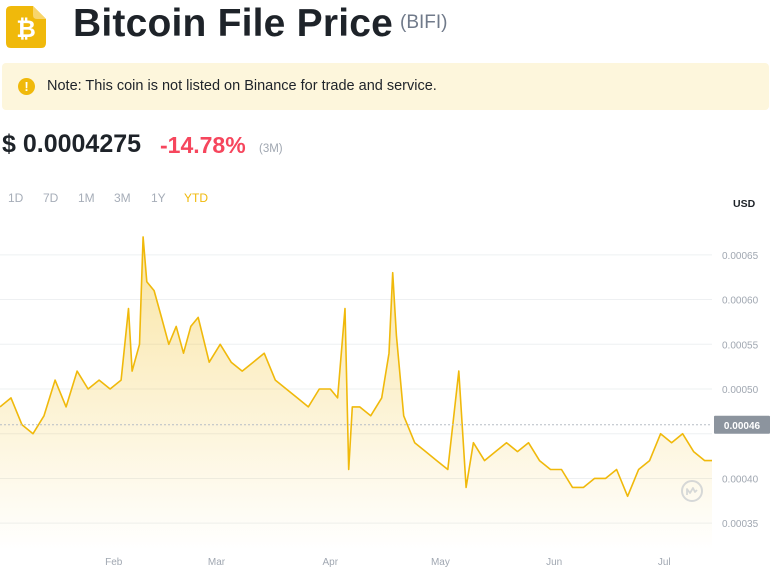  What do you see at coordinates (664, 562) in the screenshot?
I see `x-tick-label: Jul` at bounding box center [664, 562].